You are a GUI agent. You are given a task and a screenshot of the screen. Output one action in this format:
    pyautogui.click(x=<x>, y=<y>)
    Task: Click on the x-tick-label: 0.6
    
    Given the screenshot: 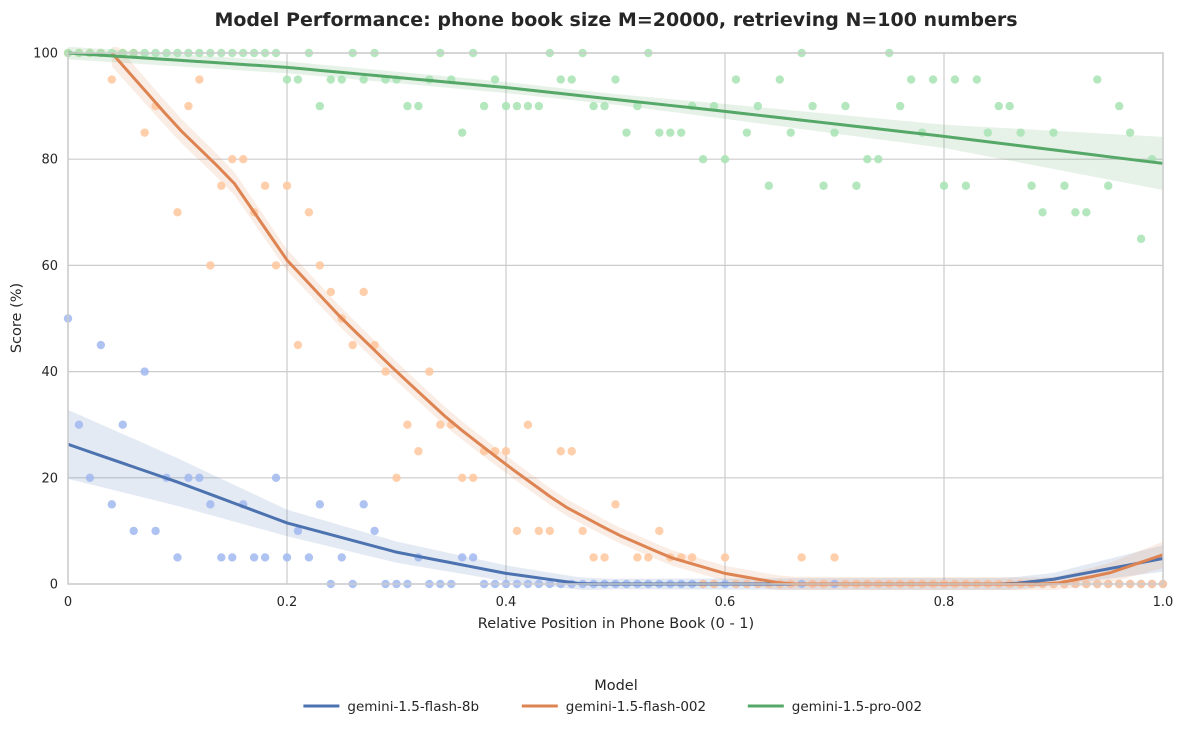 What is the action you would take?
    pyautogui.click(x=725, y=602)
    